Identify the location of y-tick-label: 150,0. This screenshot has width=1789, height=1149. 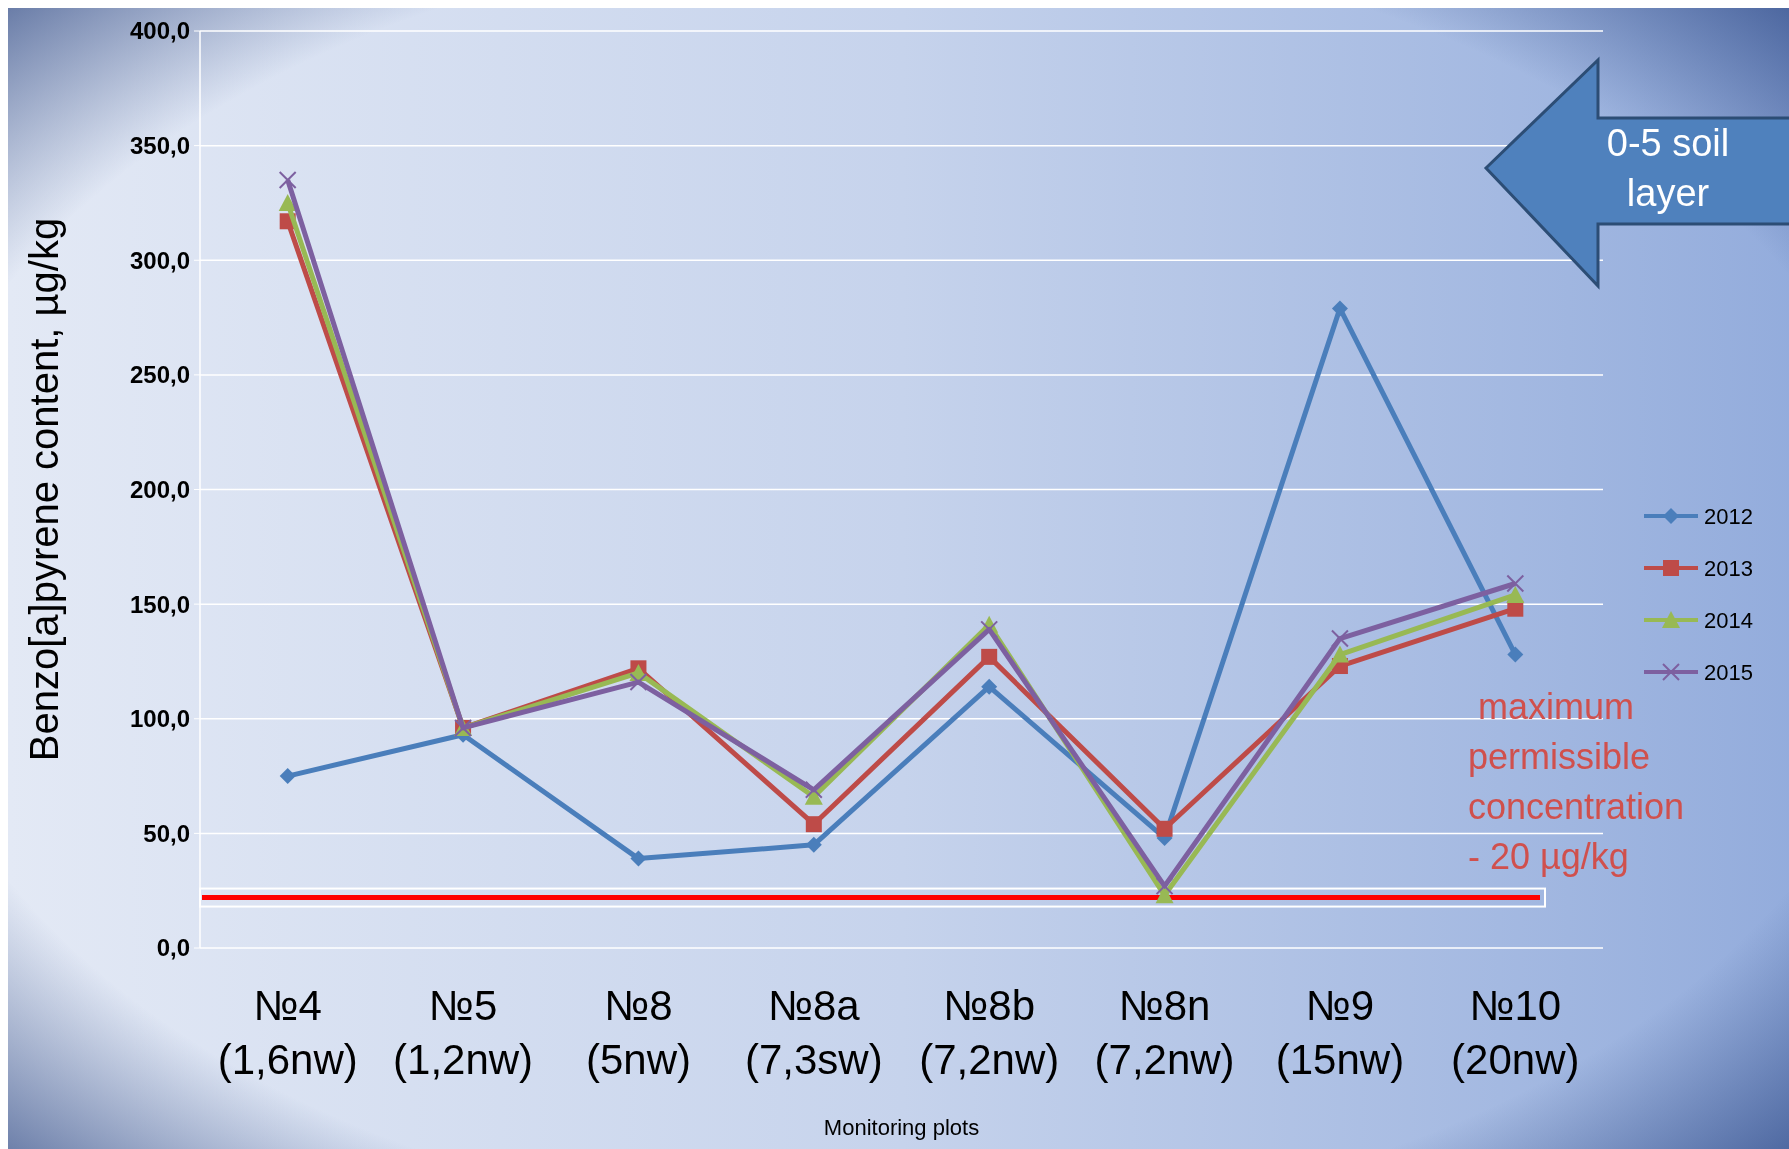
(159, 604).